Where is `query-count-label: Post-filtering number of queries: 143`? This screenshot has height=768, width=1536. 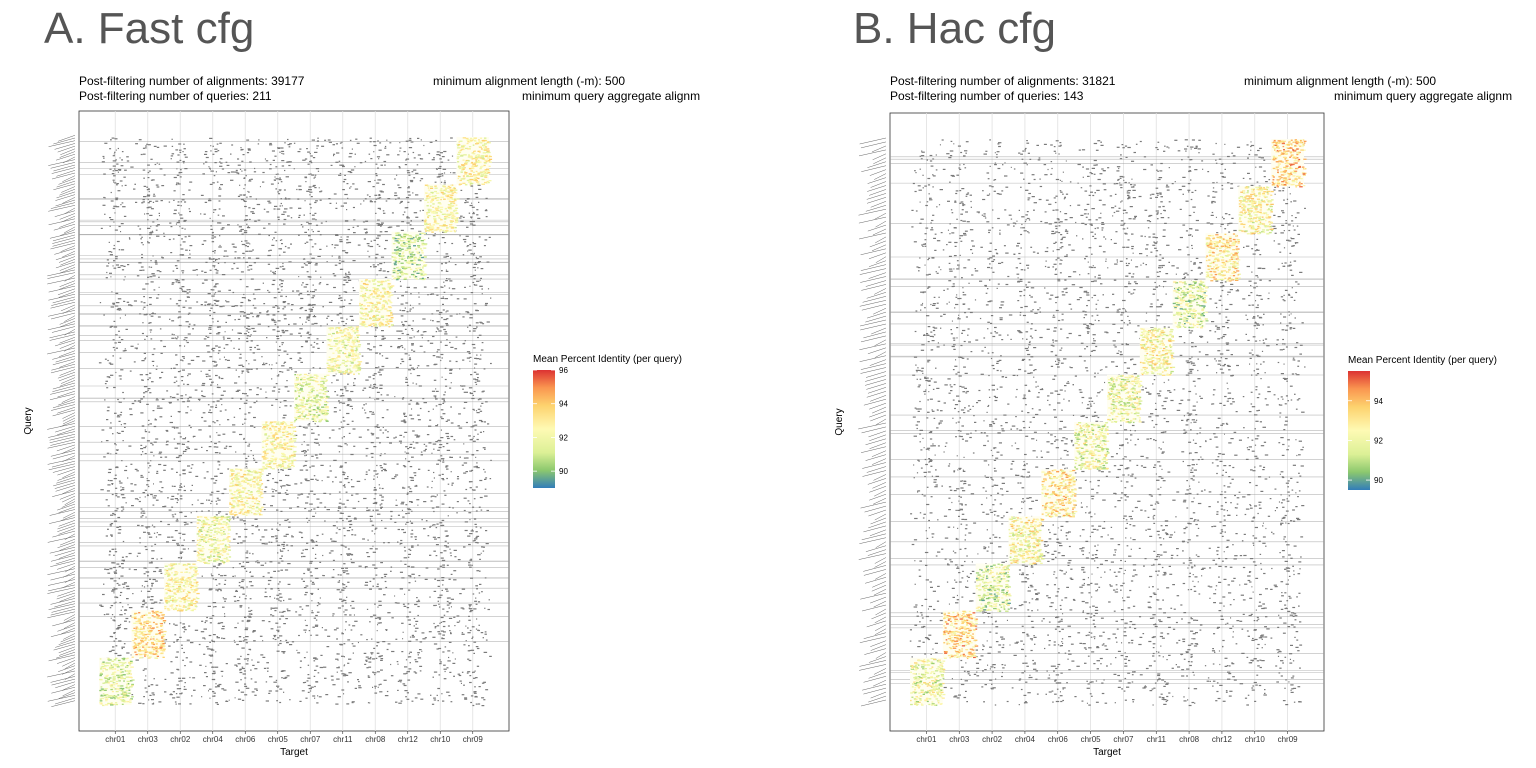
query-count-label: Post-filtering number of queries: 143 is located at coordinates (987, 96).